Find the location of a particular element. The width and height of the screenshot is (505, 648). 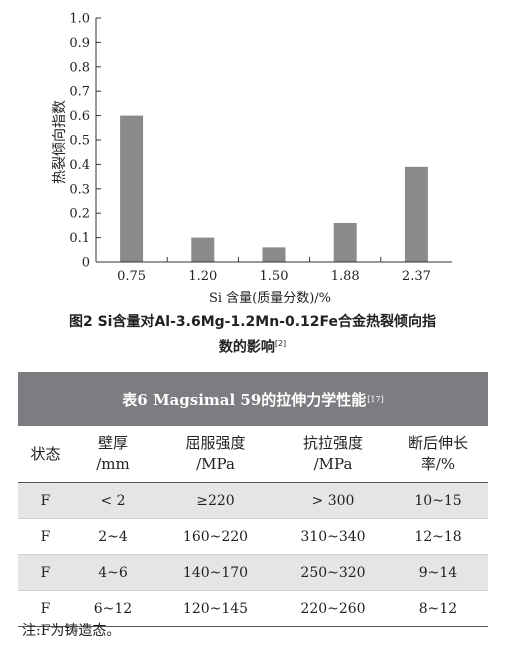

x-tick-label: 2.37 is located at coordinates (416, 276).